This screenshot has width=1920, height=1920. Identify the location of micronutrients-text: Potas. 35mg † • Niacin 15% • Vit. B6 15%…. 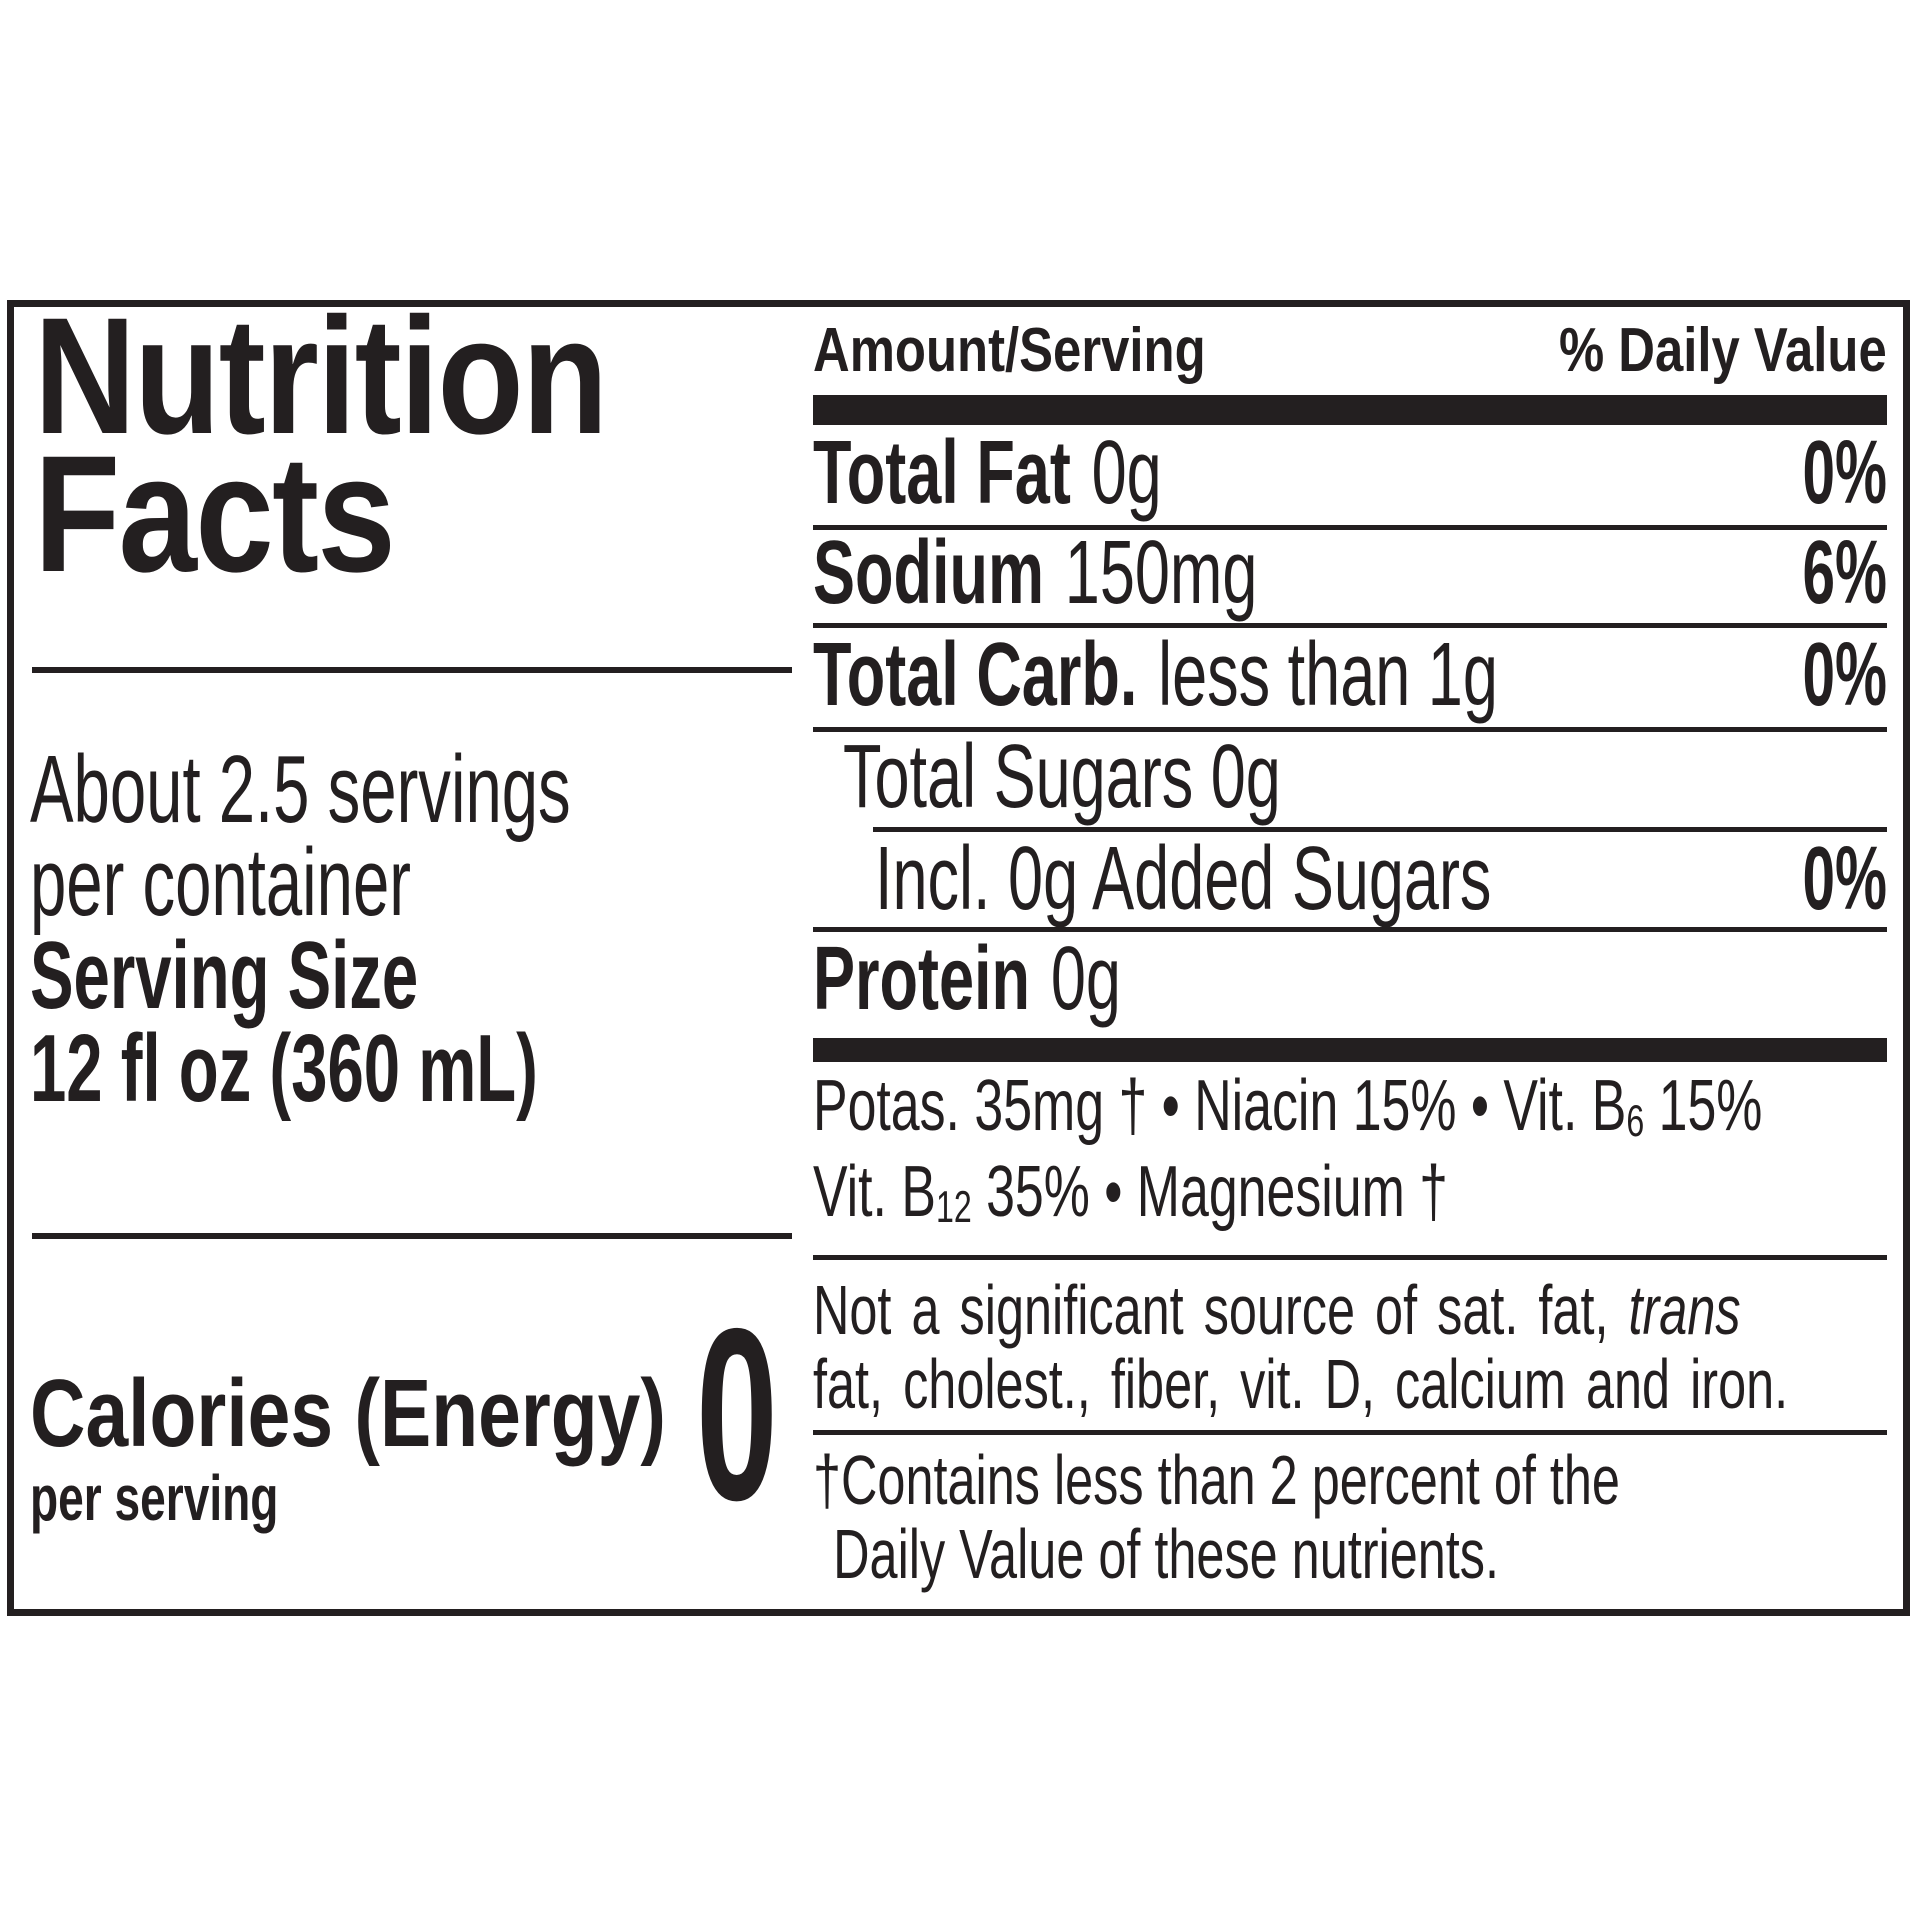
(1287, 1154).